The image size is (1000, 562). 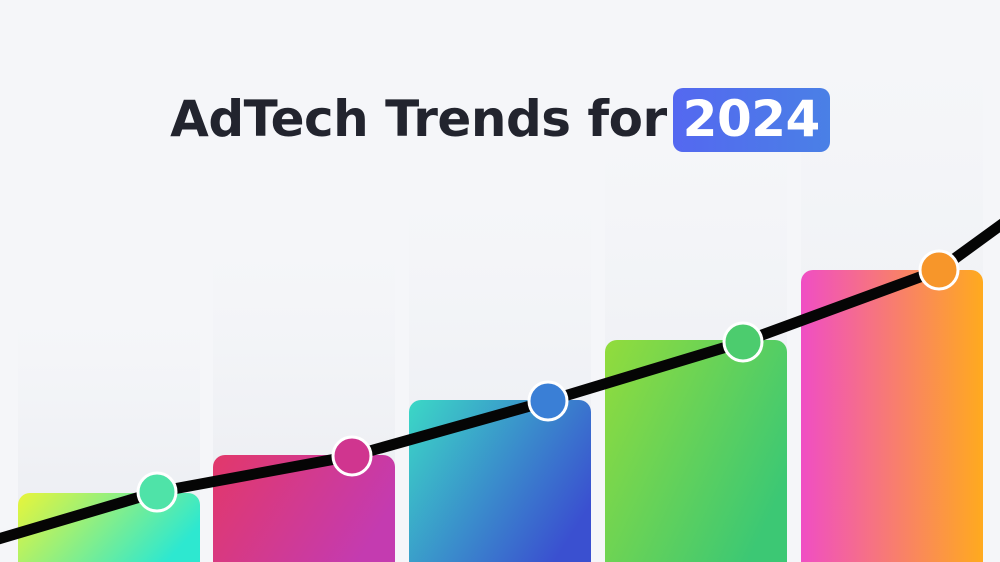 What do you see at coordinates (418, 119) in the screenshot?
I see `title-text: AdTech Trends for` at bounding box center [418, 119].